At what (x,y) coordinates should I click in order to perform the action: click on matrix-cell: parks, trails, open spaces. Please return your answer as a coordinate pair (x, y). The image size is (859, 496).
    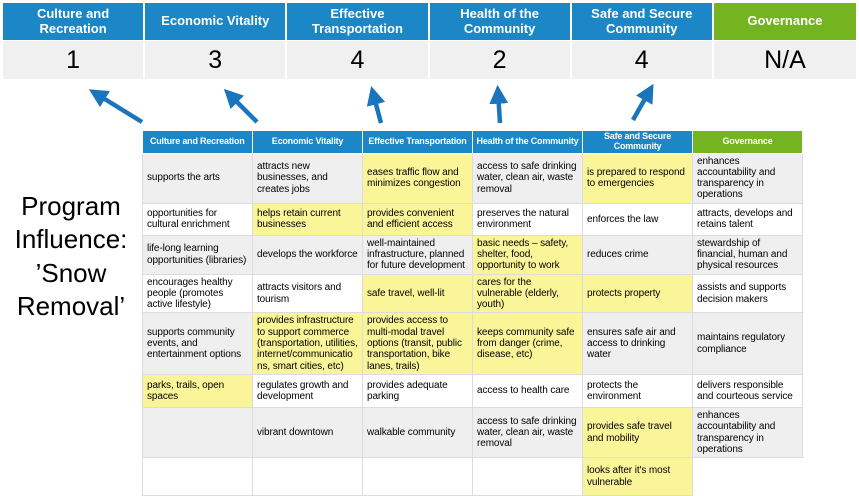
    Looking at the image, I should click on (197, 390).